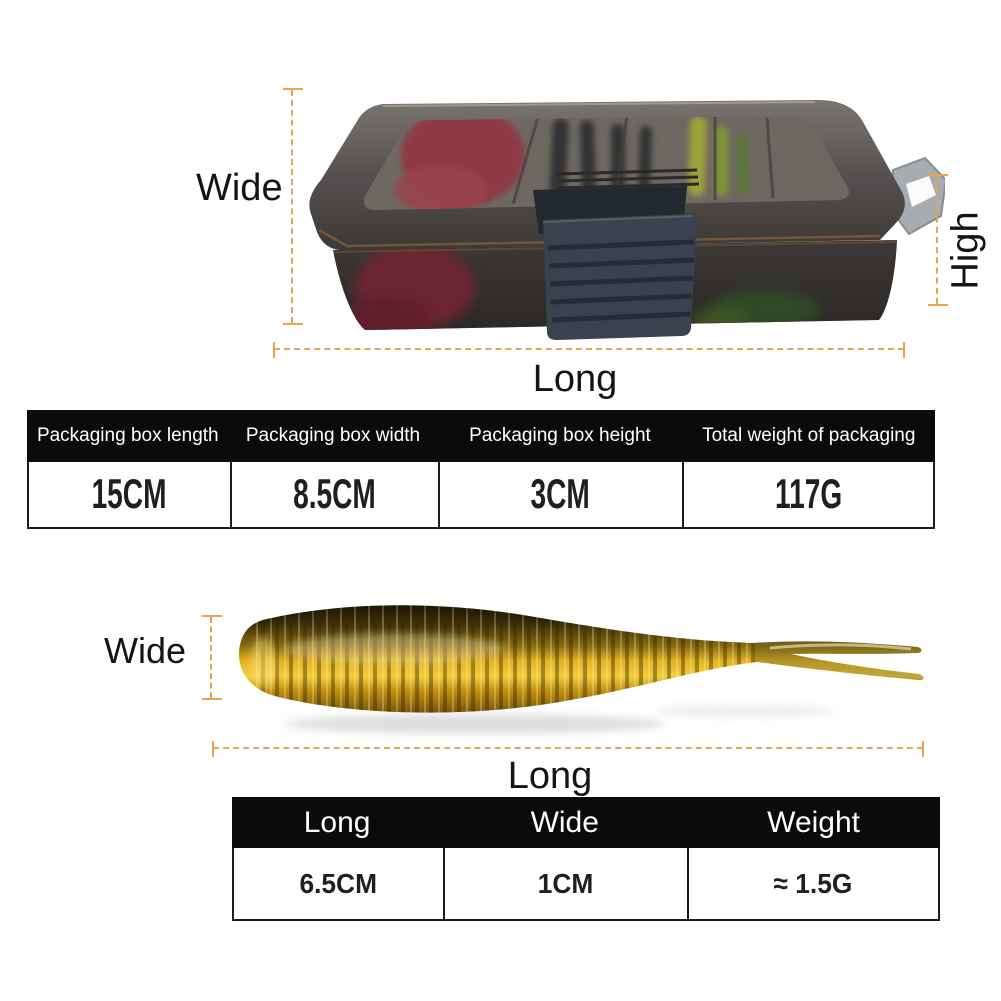 The image size is (1001, 1001). Describe the element at coordinates (628, 179) in the screenshot. I see `lid-grip-grooves` at that location.